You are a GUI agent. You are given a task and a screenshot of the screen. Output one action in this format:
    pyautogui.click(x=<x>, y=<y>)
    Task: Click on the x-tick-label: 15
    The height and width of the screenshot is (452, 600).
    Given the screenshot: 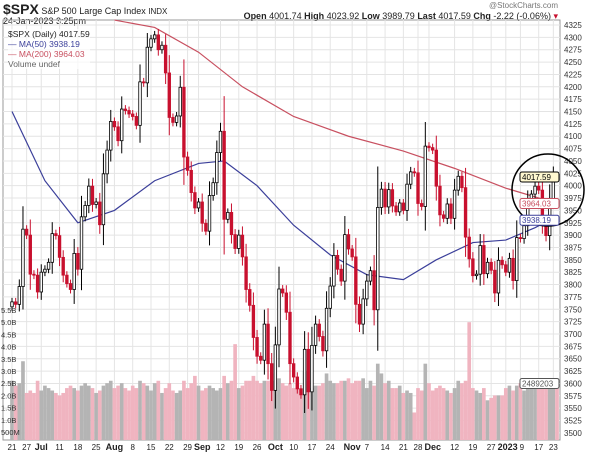 What is the action you would take?
    pyautogui.click(x=151, y=447)
    